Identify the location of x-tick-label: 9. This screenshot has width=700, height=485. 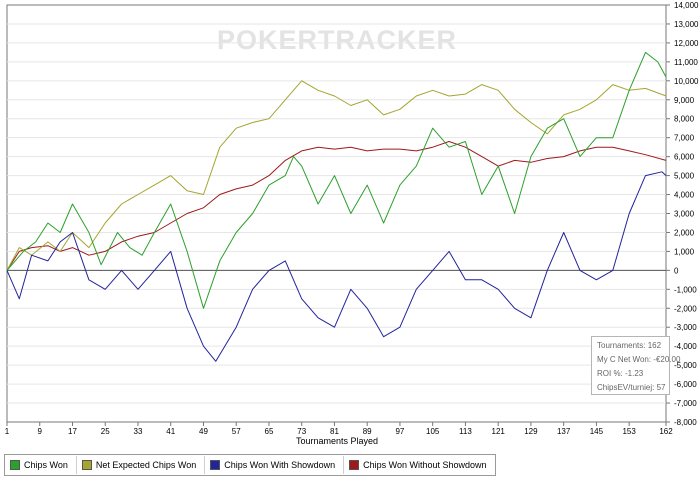
(40, 431).